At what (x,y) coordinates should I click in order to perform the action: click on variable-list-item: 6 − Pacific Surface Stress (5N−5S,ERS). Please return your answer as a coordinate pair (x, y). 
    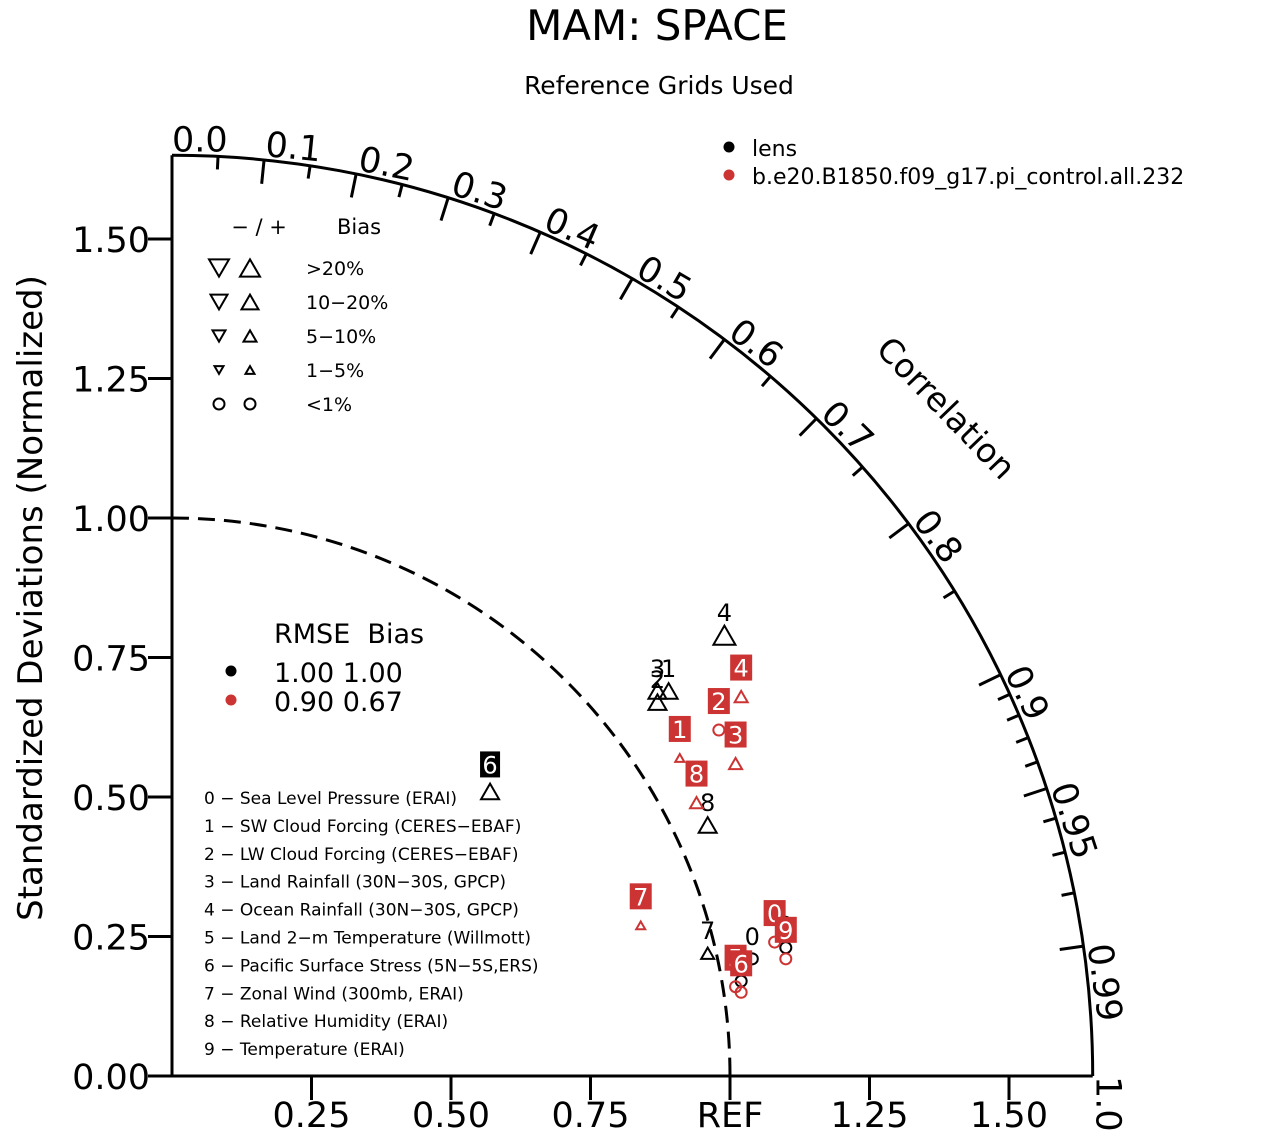
    Looking at the image, I should click on (371, 966).